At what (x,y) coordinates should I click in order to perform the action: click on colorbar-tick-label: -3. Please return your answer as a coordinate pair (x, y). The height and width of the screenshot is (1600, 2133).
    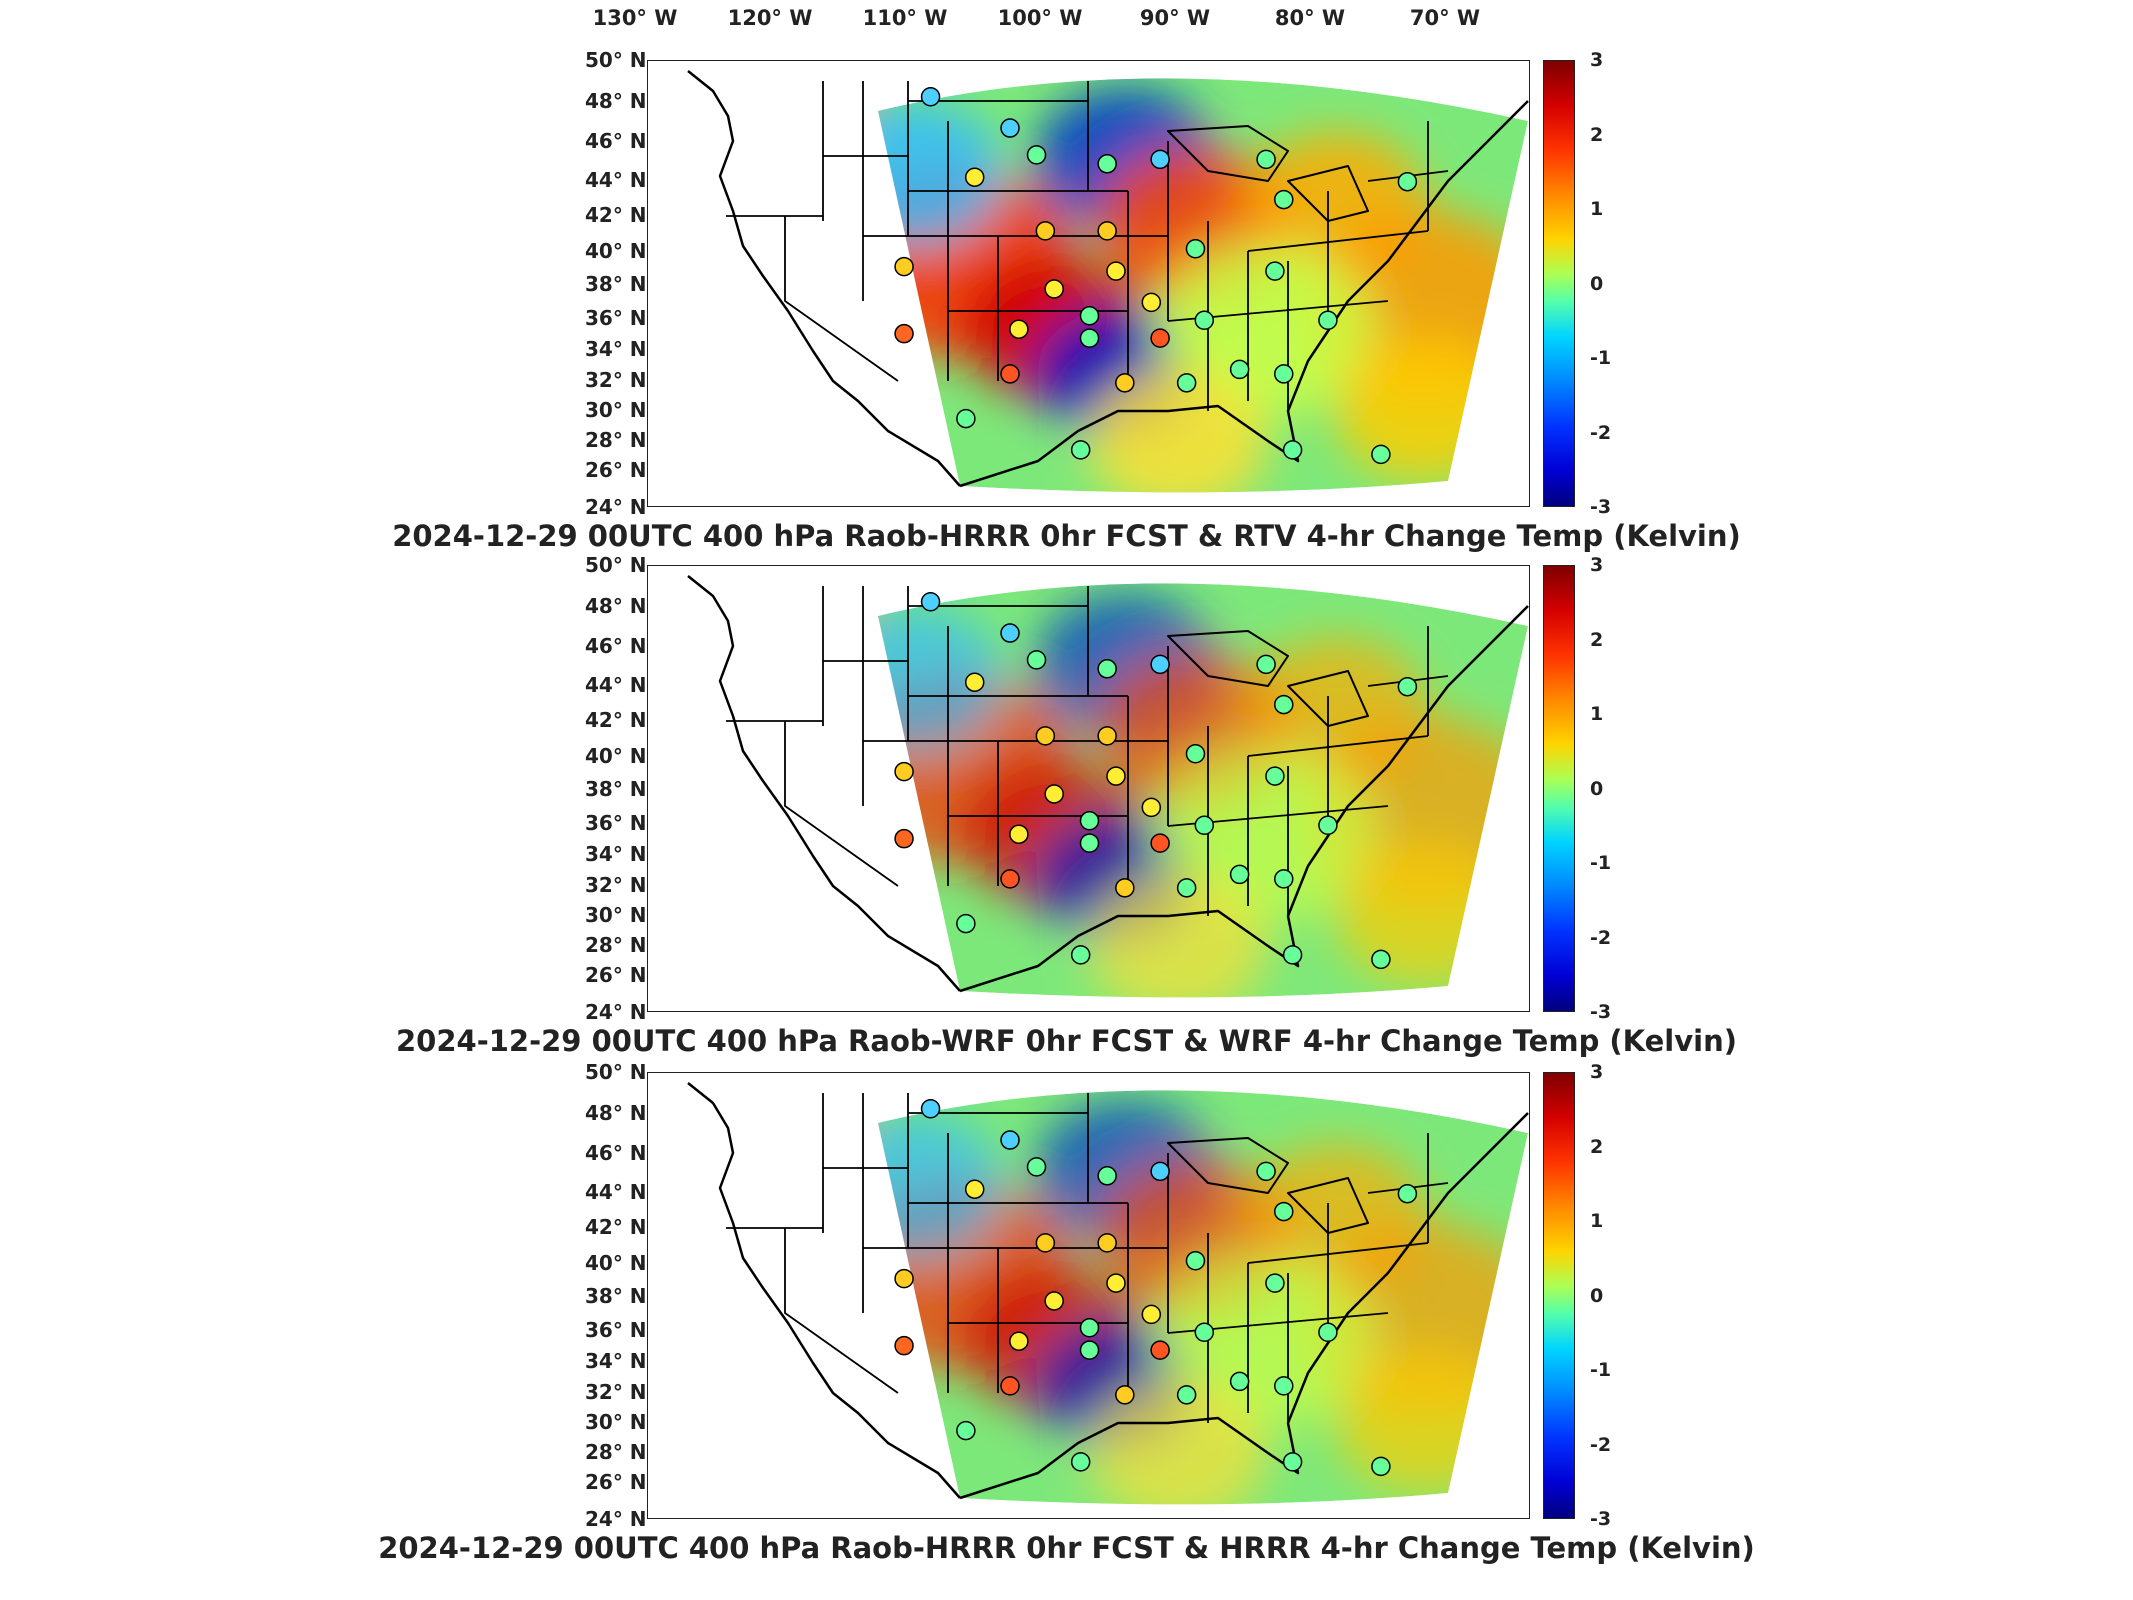
    Looking at the image, I should click on (1601, 1012).